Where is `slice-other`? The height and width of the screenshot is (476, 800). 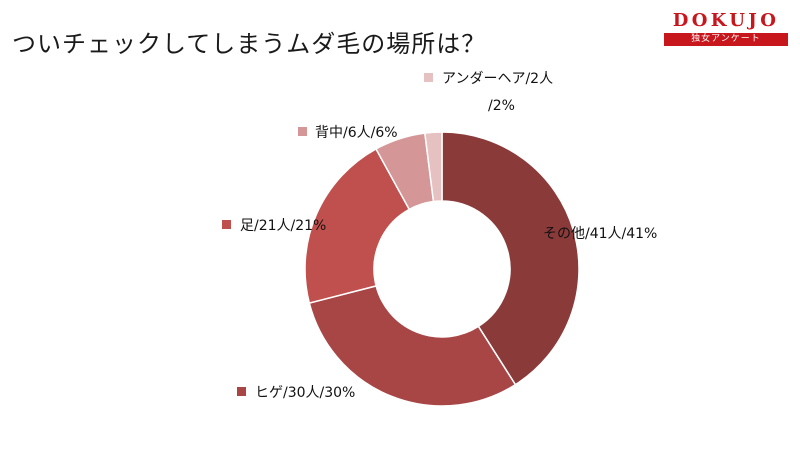
slice-other is located at coordinates (510, 258).